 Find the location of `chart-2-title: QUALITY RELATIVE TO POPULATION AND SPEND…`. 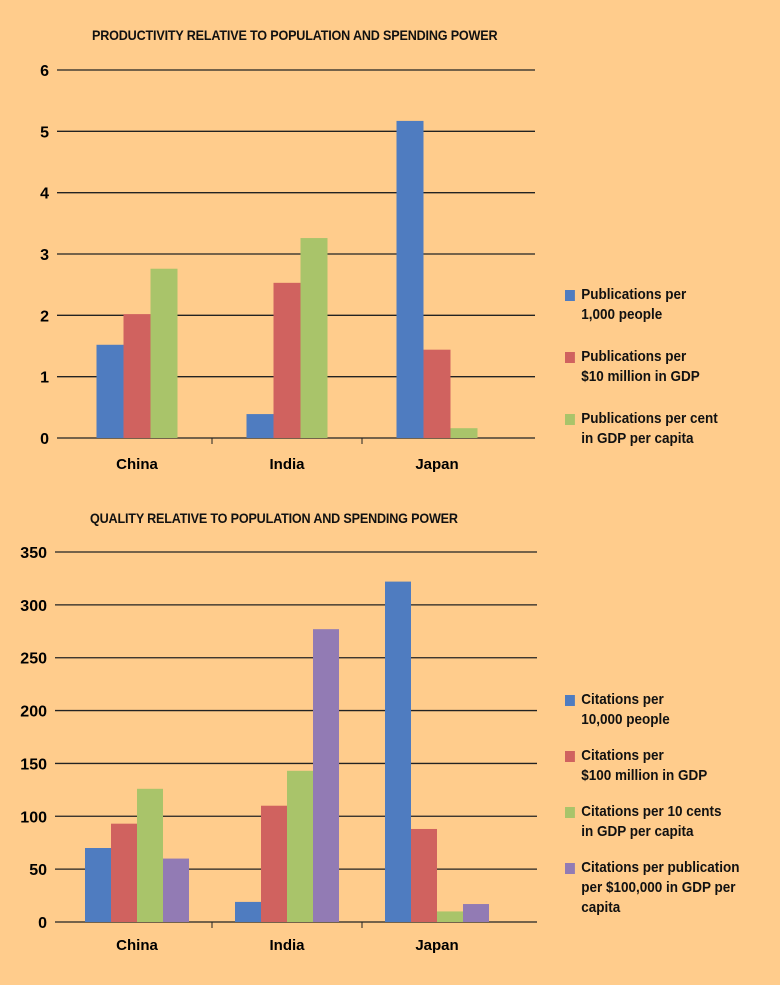

chart-2-title: QUALITY RELATIVE TO POPULATION AND SPEND… is located at coordinates (274, 518).